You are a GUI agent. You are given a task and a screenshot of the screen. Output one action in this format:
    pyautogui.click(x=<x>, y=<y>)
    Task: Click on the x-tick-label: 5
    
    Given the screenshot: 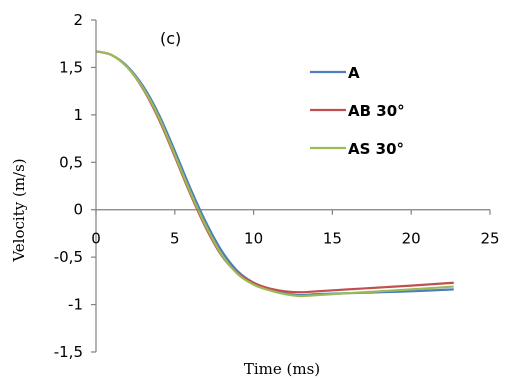 What is the action you would take?
    pyautogui.click(x=175, y=239)
    